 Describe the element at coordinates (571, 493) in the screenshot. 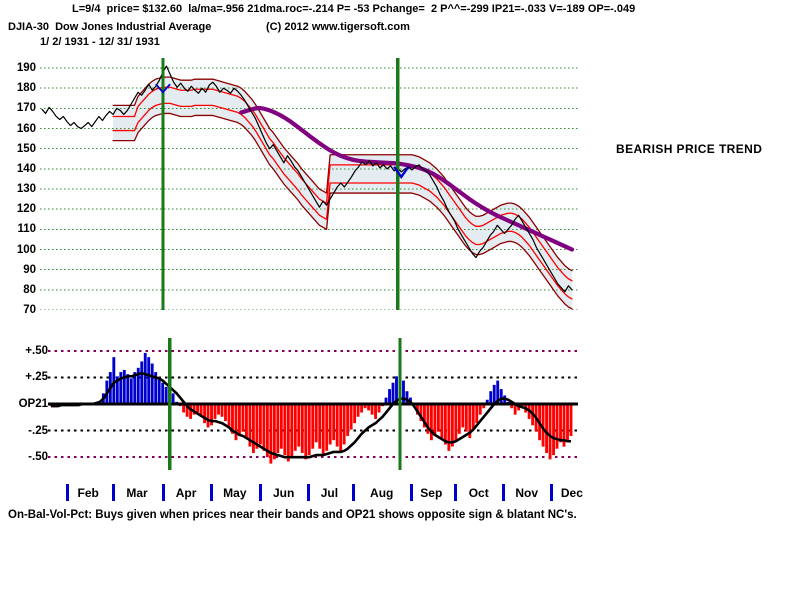

I see `month-label-dec: Dec` at that location.